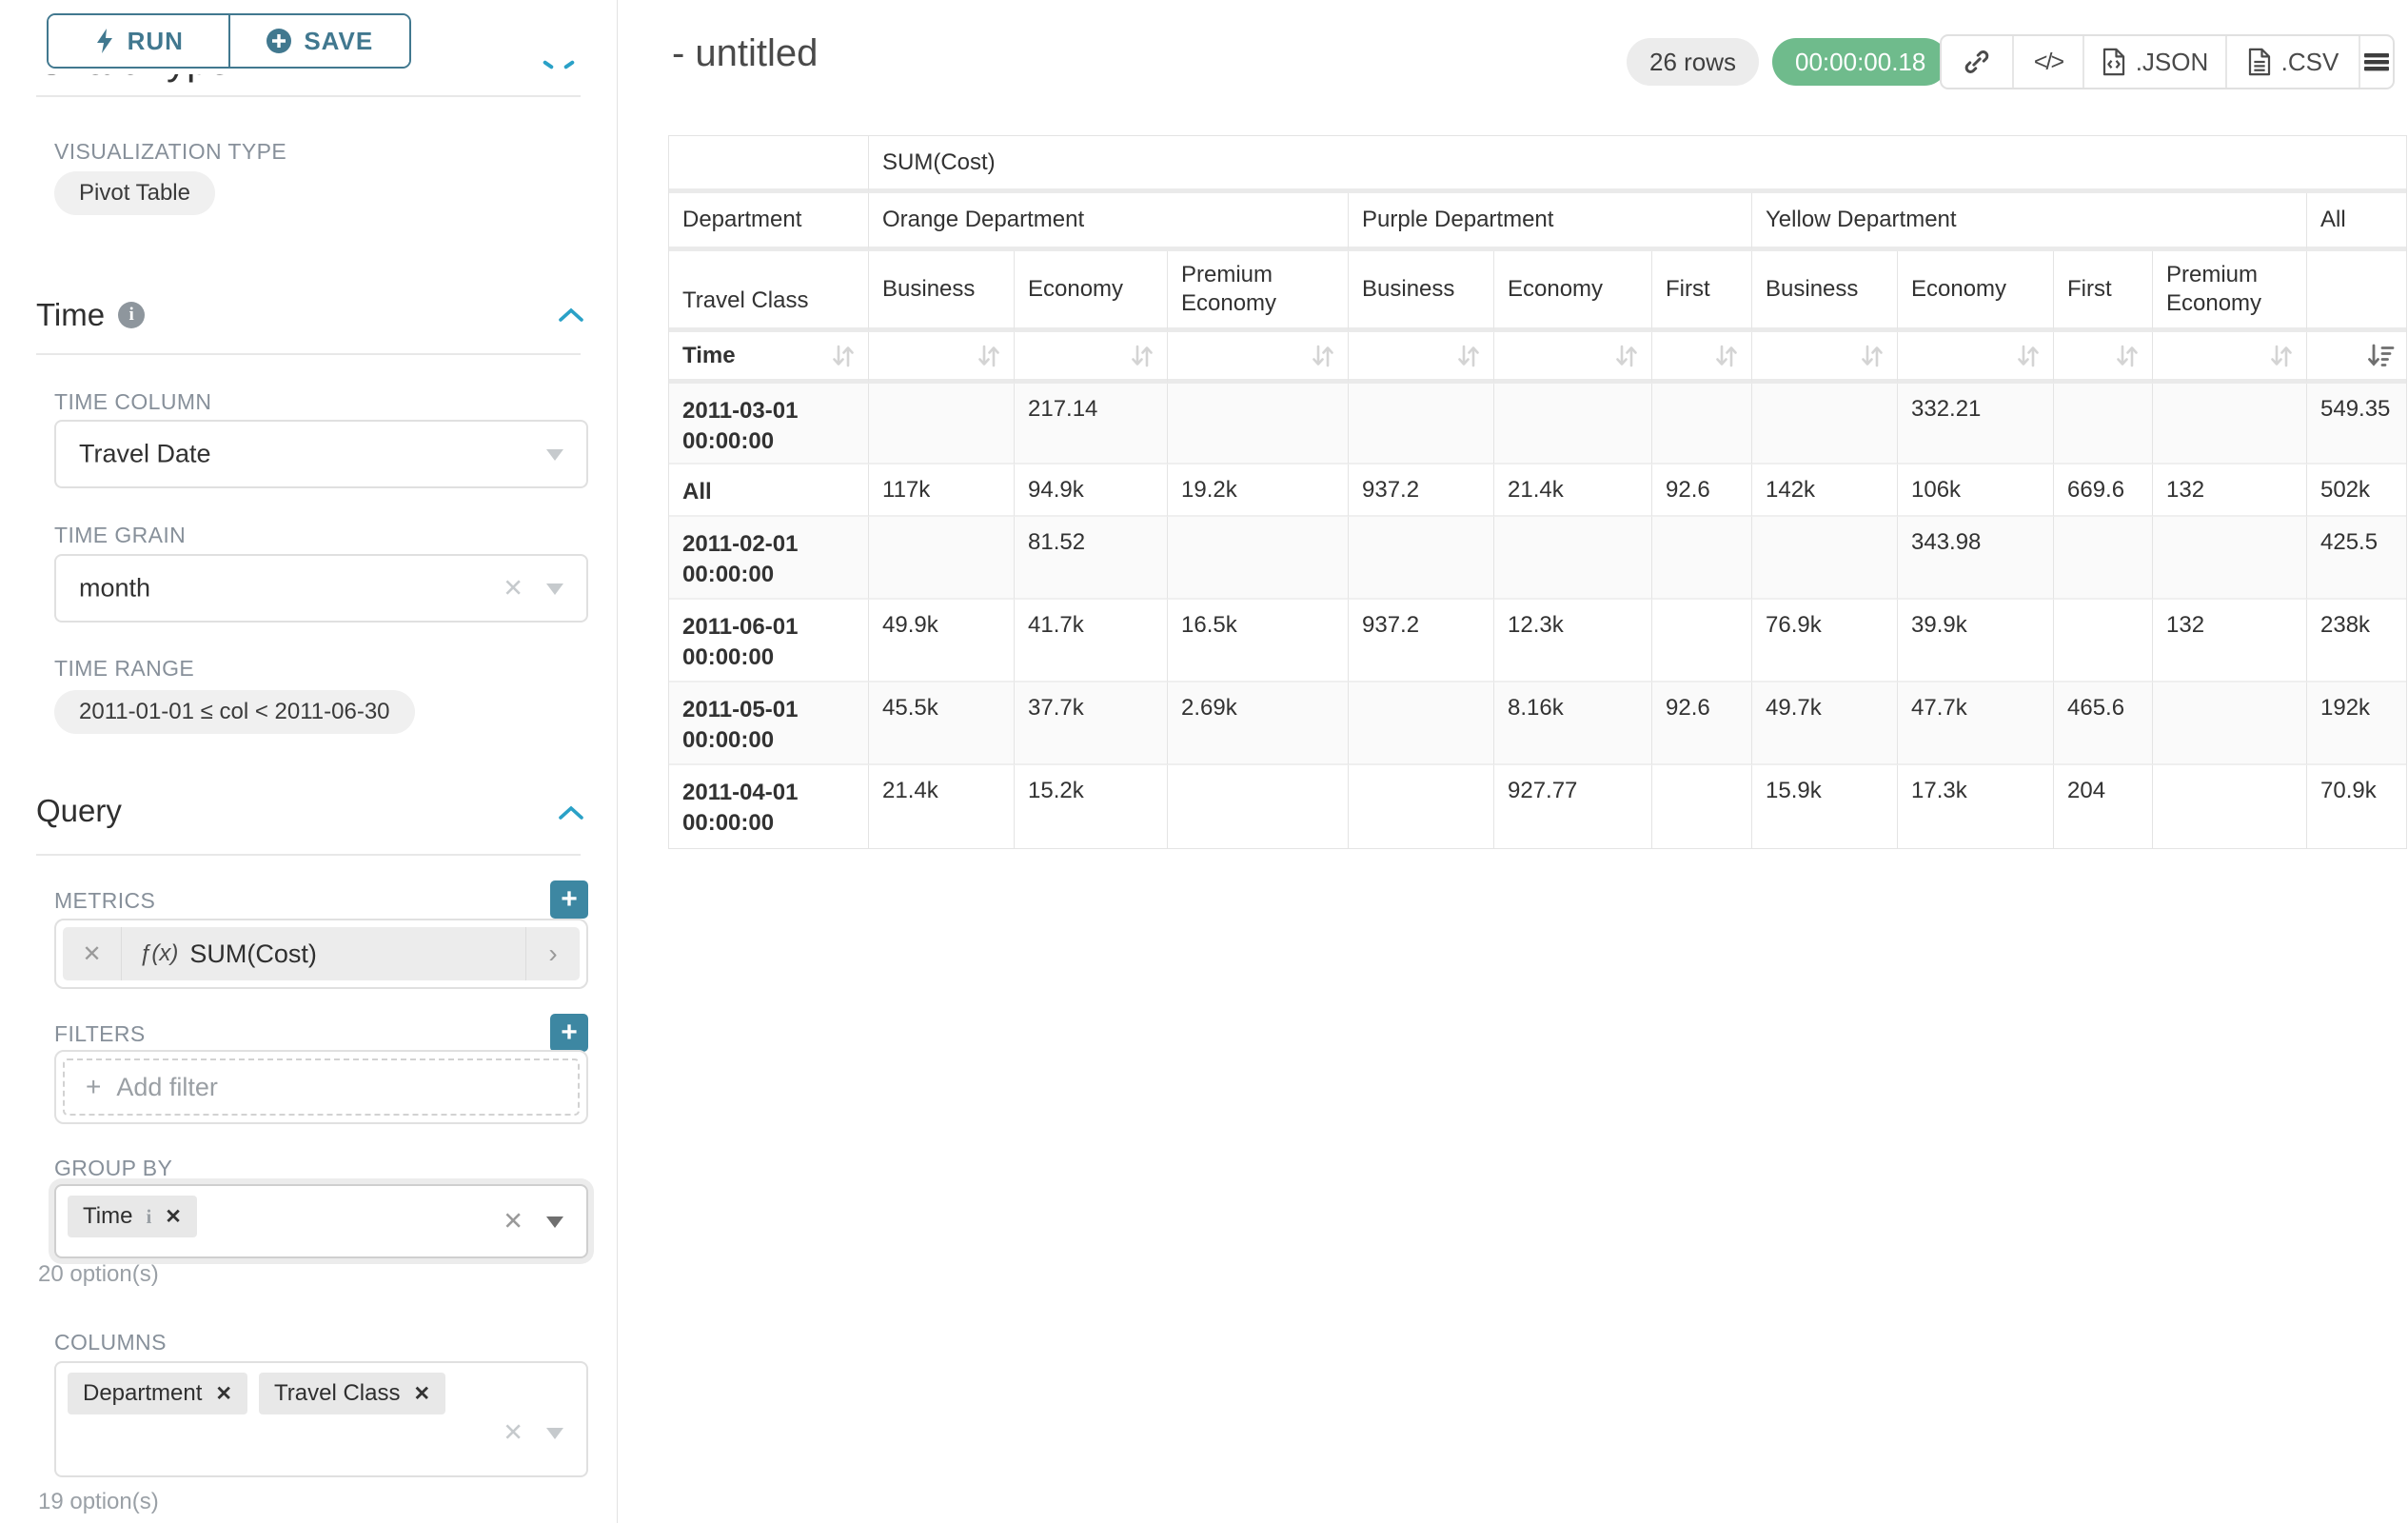 The image size is (2408, 1523). What do you see at coordinates (318, 41) in the screenshot?
I see `save-button: SAVE` at bounding box center [318, 41].